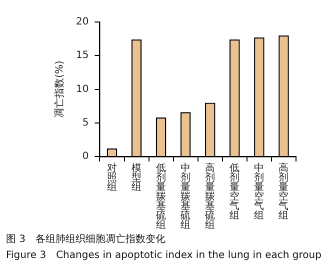 This screenshot has height=274, width=336. Describe the element at coordinates (111, 177) in the screenshot. I see `x-tick-label: 对照组` at that location.